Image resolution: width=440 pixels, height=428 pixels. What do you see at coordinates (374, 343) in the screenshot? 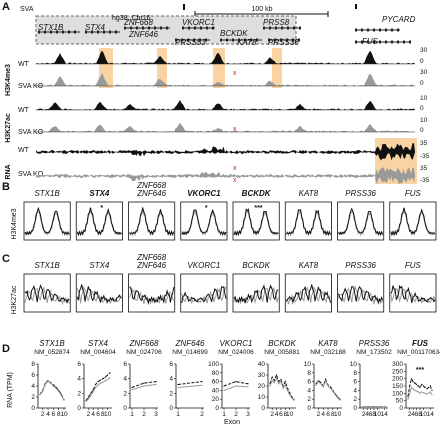
I see `rna-gene-title: PRSS36` at bounding box center [374, 343].